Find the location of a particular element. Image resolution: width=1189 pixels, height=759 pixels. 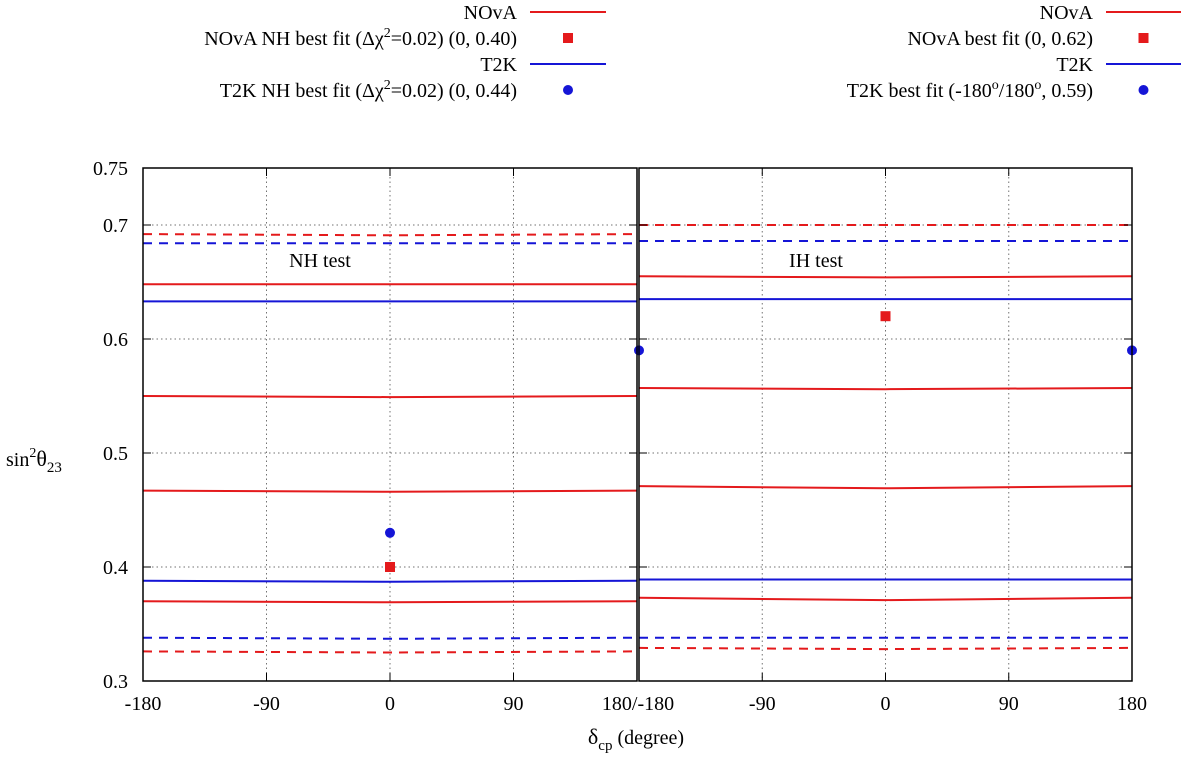

x-axis-title-main: δ is located at coordinates (593, 736).